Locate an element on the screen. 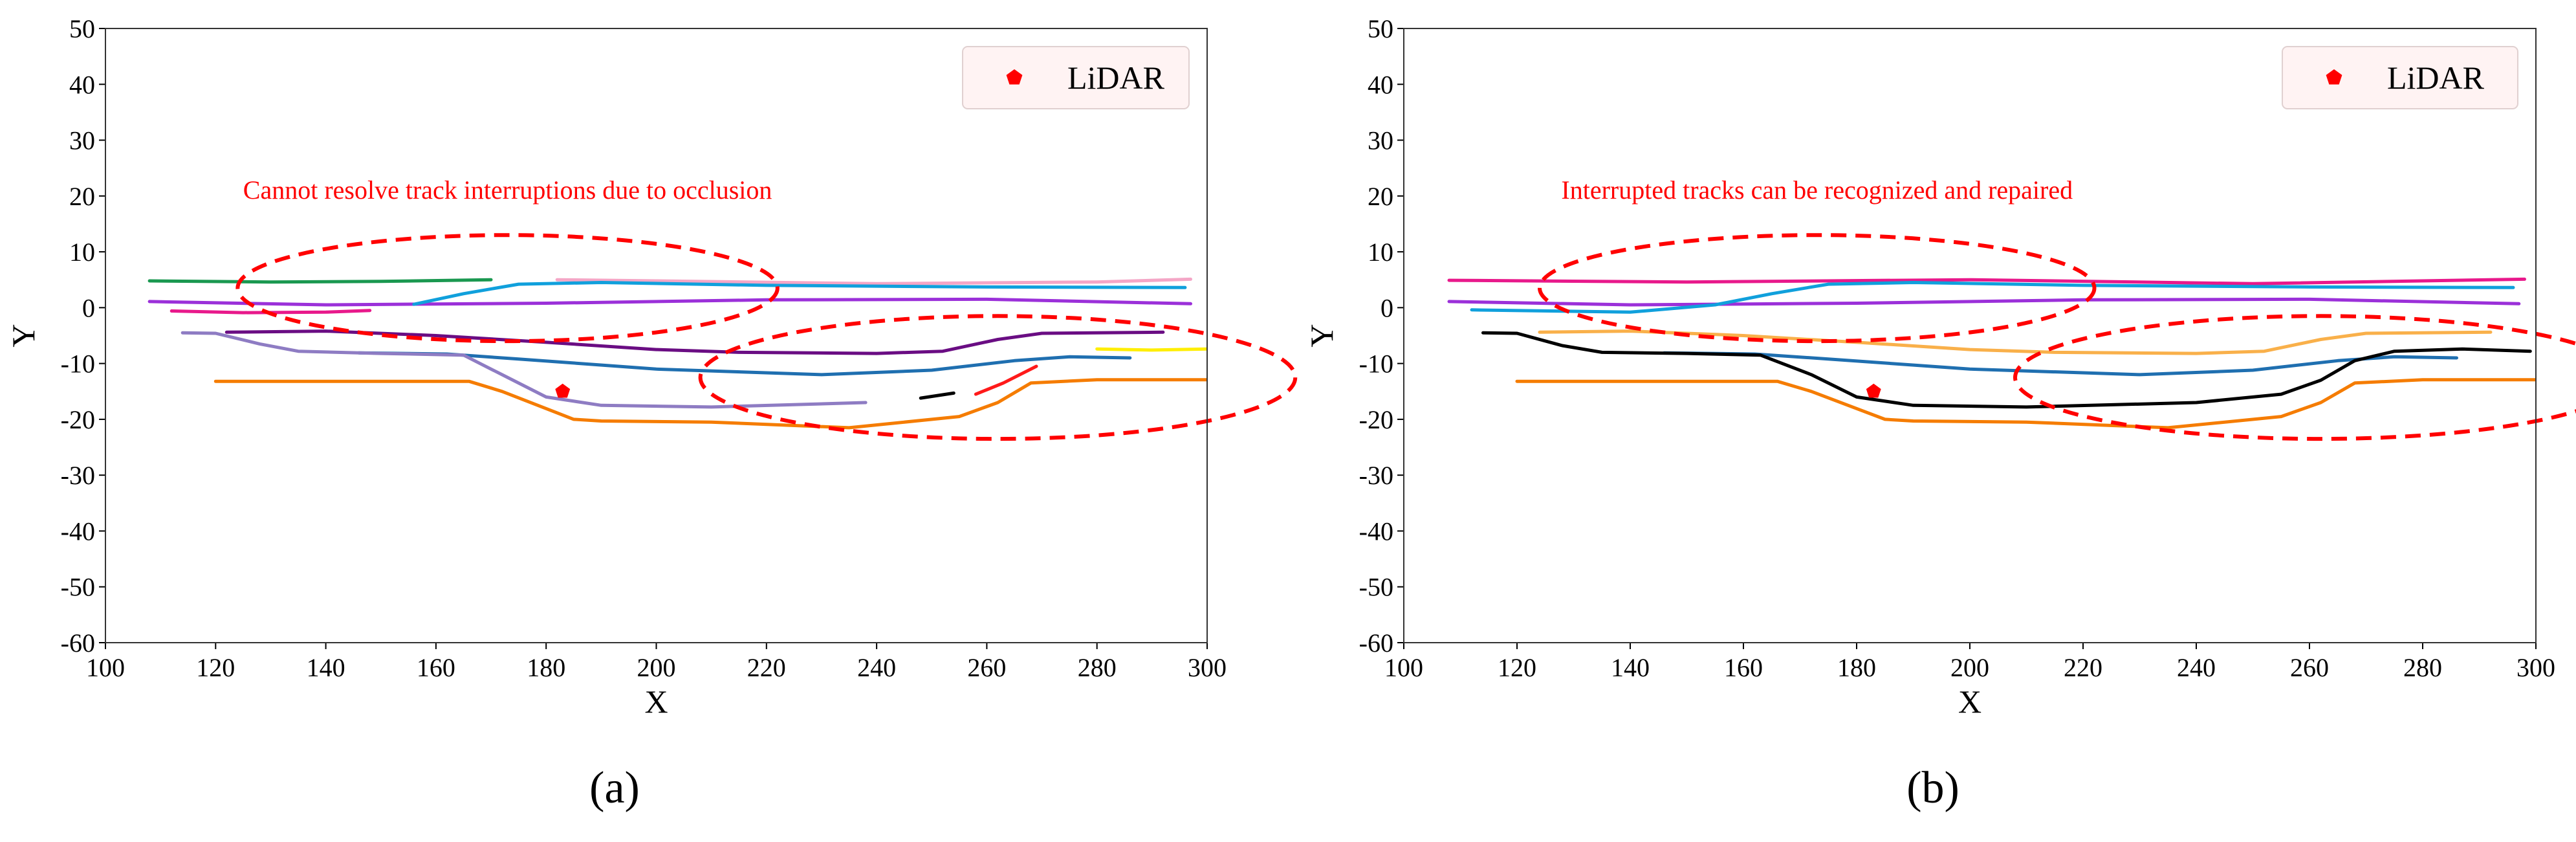  series-line-light-orange is located at coordinates (2015, 342).